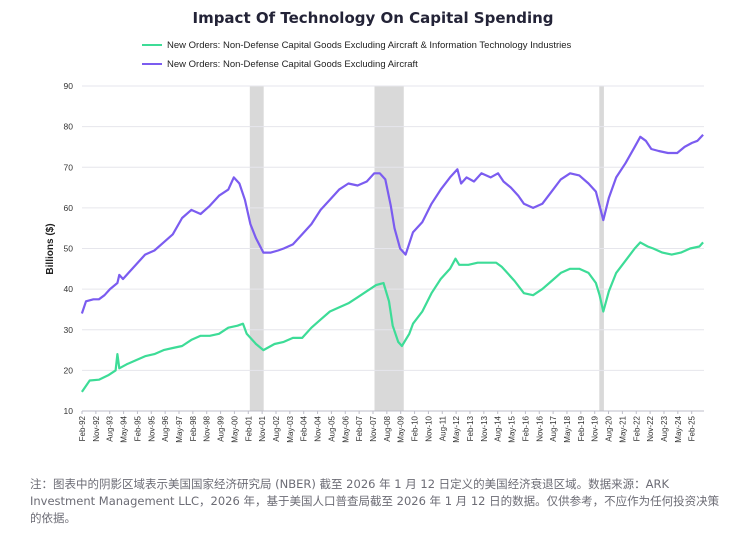  I want to click on x-tick-label: May-06, so click(345, 428).